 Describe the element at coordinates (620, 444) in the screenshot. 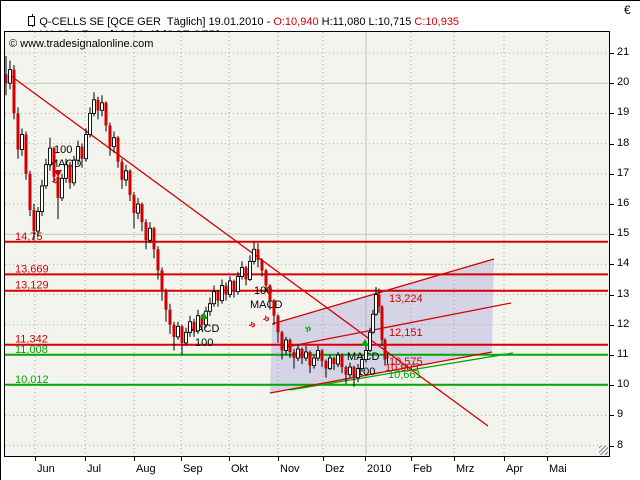

I see `y-axis-label: 8` at that location.